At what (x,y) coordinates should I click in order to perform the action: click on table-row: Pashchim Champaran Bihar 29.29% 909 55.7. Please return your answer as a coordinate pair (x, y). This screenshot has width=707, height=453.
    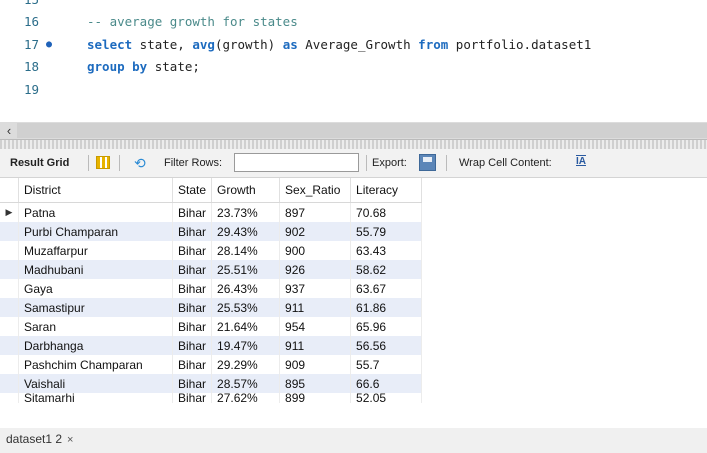
    Looking at the image, I should click on (211, 364).